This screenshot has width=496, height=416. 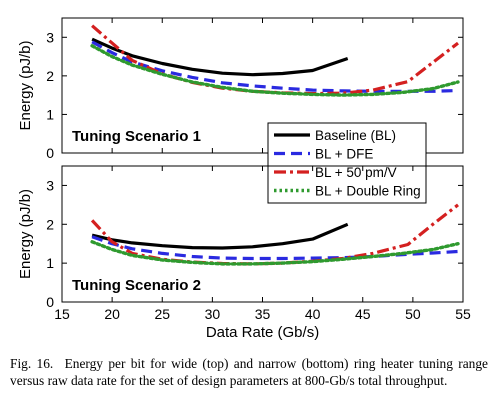 I want to click on x-tick-label: 40, so click(x=313, y=314).